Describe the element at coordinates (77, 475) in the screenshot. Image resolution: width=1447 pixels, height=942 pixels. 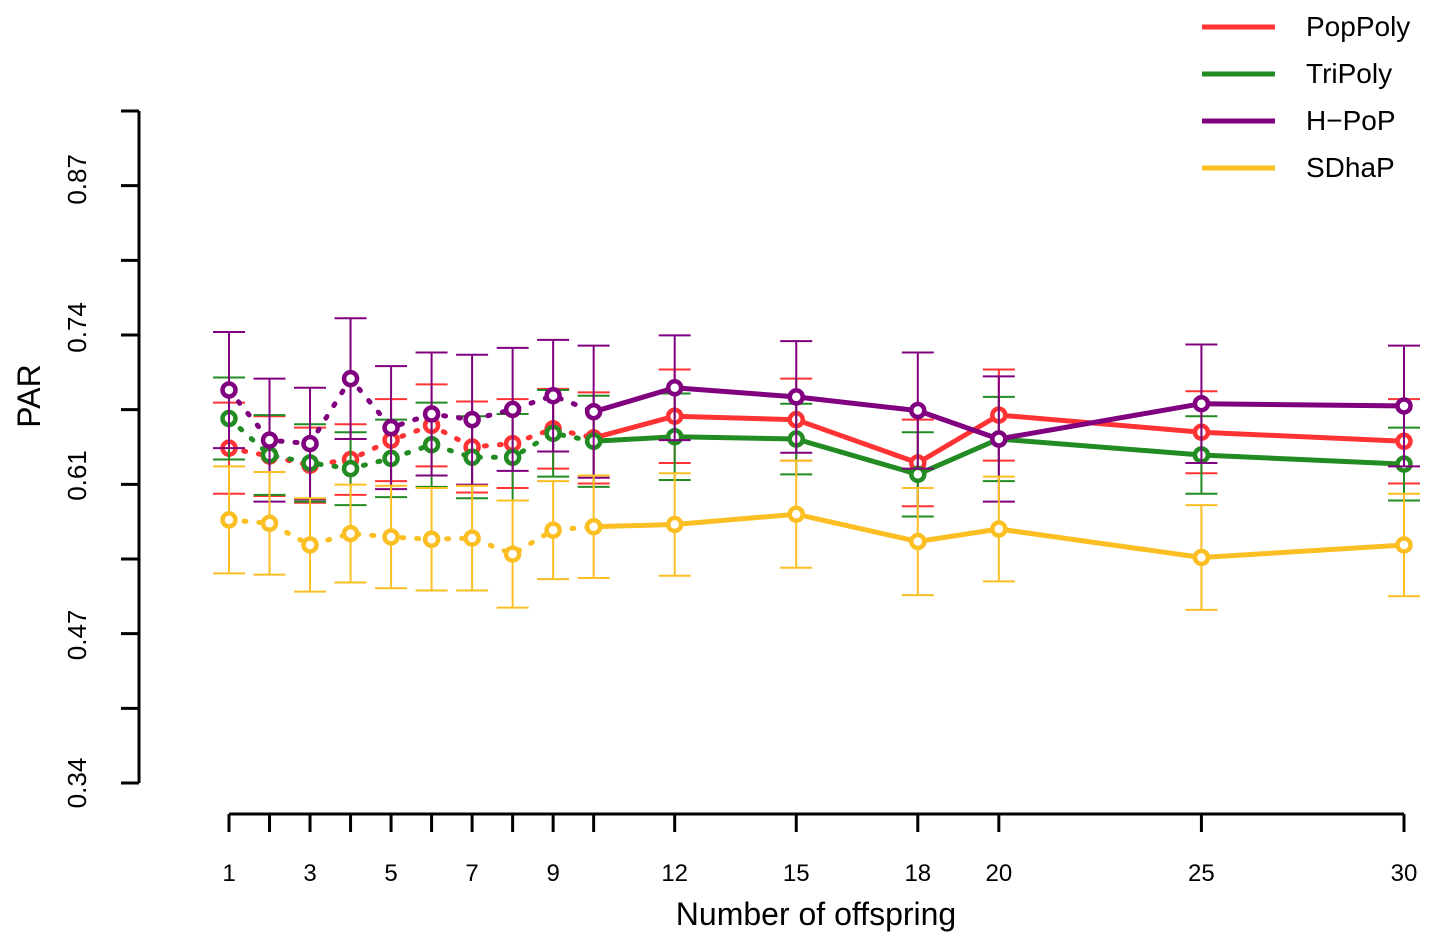
I see `y-tick-label: 0.61` at that location.